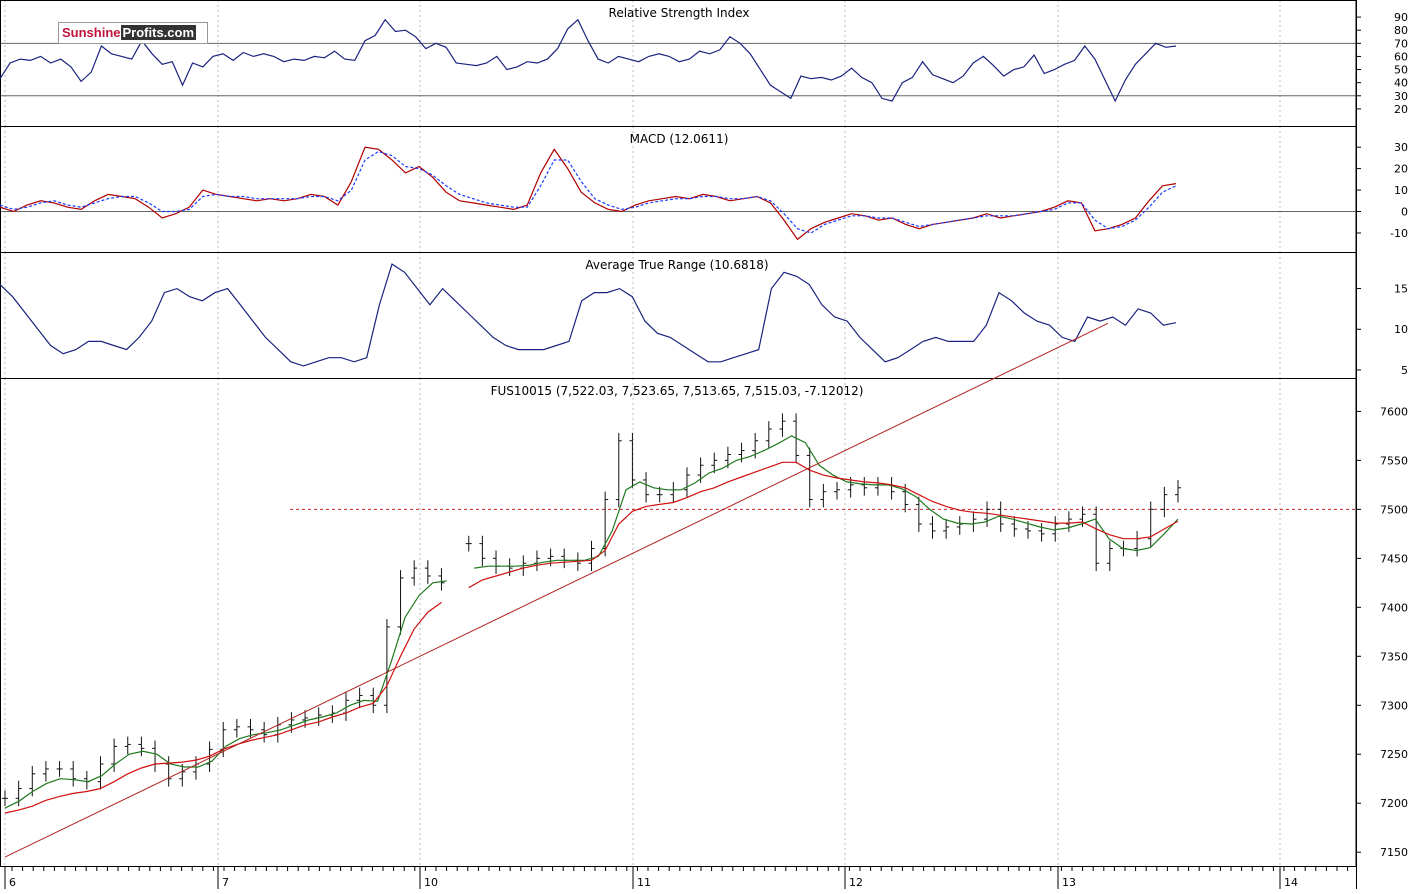 This screenshot has width=1412, height=894. Describe the element at coordinates (1069, 882) in the screenshot. I see `x-tick-label: 13` at that location.